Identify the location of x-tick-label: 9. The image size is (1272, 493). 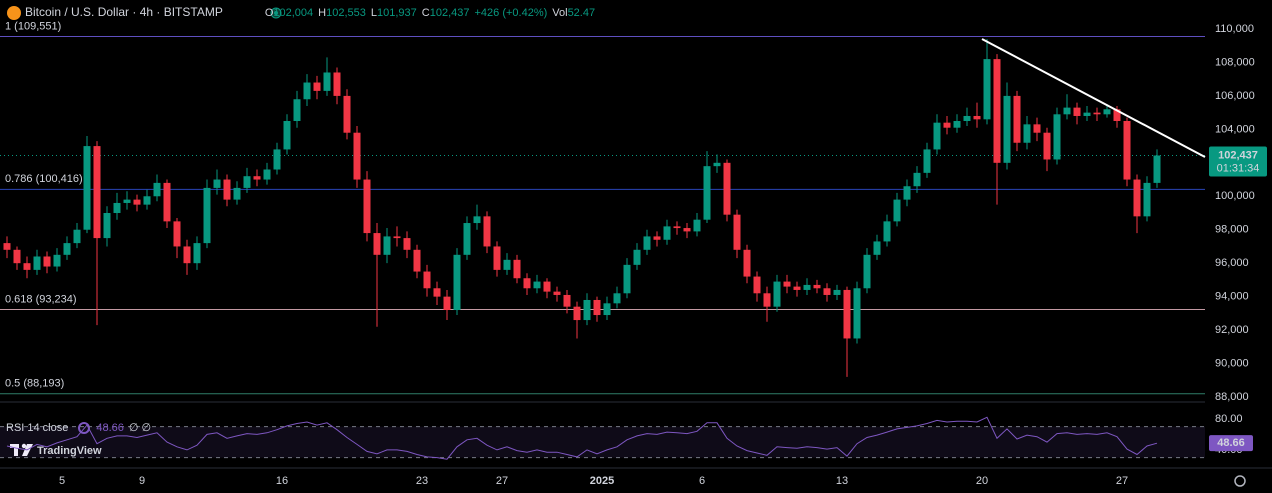
(142, 481).